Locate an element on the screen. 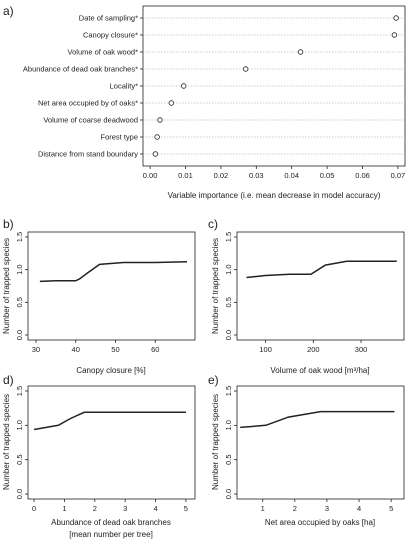 This screenshot has height=550, width=410. panel-a-x-tick-label: 0.06 is located at coordinates (362, 175).